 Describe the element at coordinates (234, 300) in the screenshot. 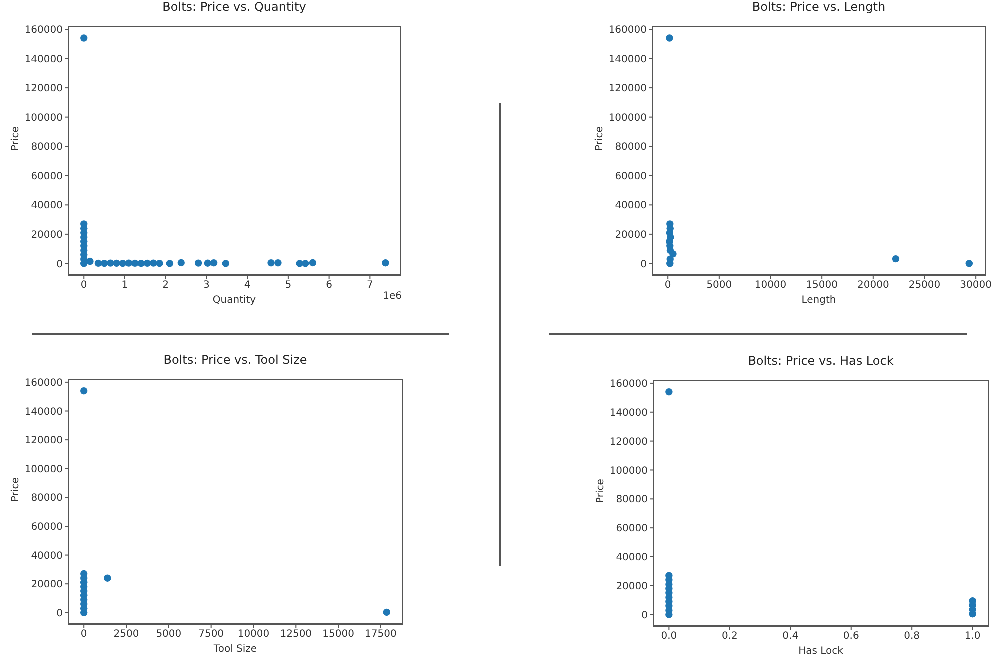

I see `x-axis-title: Quantity` at that location.